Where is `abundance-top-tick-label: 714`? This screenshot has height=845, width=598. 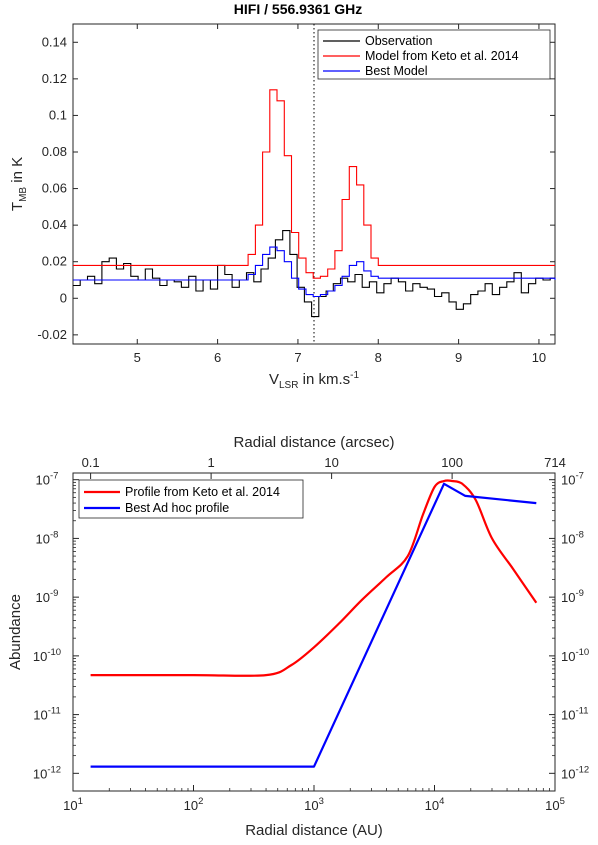 abundance-top-tick-label: 714 is located at coordinates (555, 462).